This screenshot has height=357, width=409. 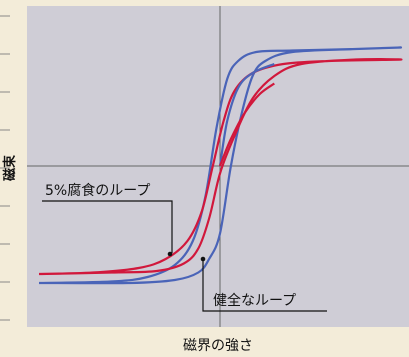 What do you see at coordinates (218, 346) in the screenshot?
I see `x-axis-label: 磁界の強さ` at bounding box center [218, 346].